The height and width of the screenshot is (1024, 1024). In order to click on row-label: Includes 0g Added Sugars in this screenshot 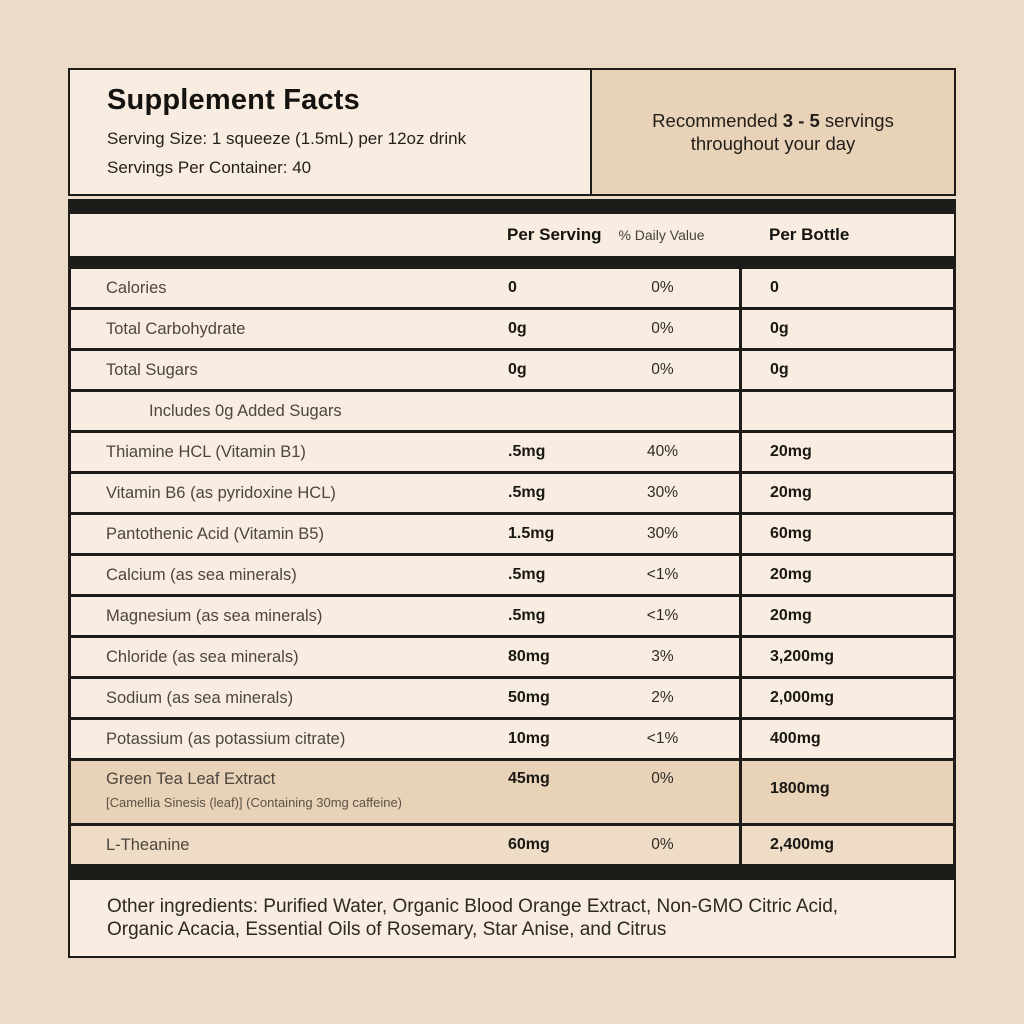, I will do `click(245, 410)`.